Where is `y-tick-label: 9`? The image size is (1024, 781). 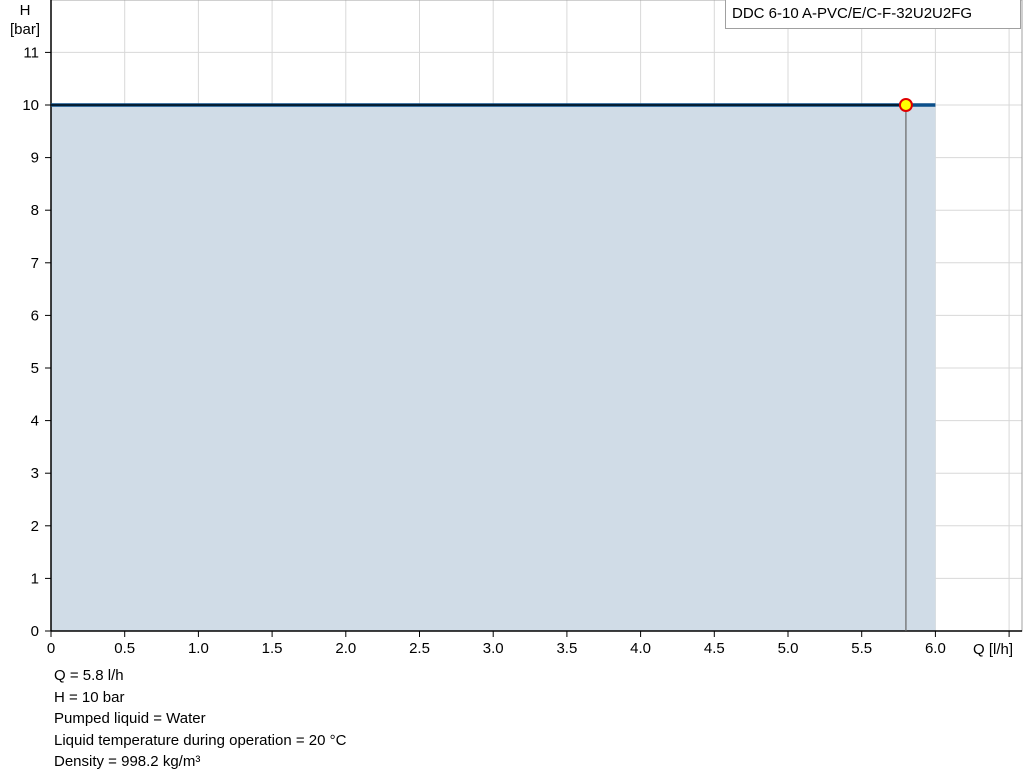 y-tick-label: 9 is located at coordinates (35, 158).